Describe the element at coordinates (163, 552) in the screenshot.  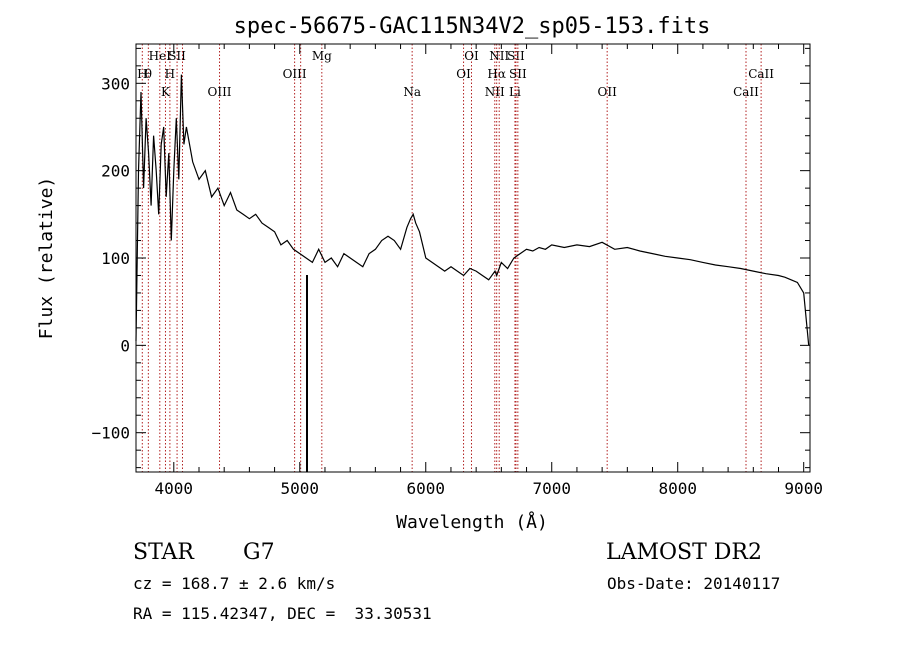
I see `object-class: STAR` at that location.